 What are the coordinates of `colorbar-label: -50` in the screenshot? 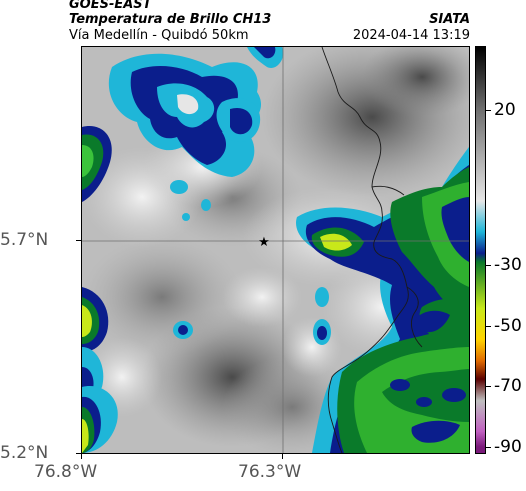 It's located at (508, 326).